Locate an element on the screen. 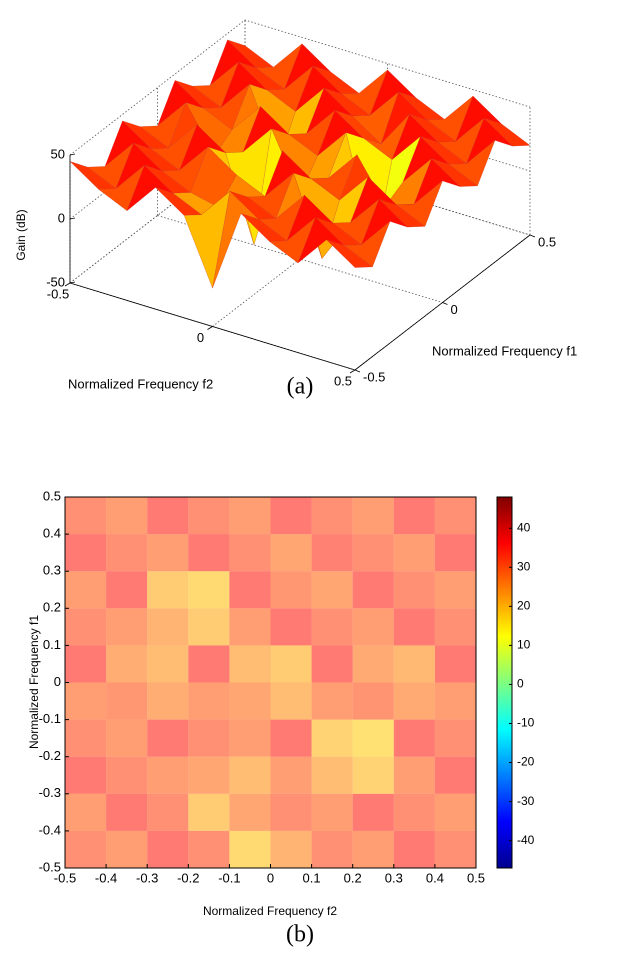 The height and width of the screenshot is (953, 637). y-tick-label: 0.5 is located at coordinates (52, 495).